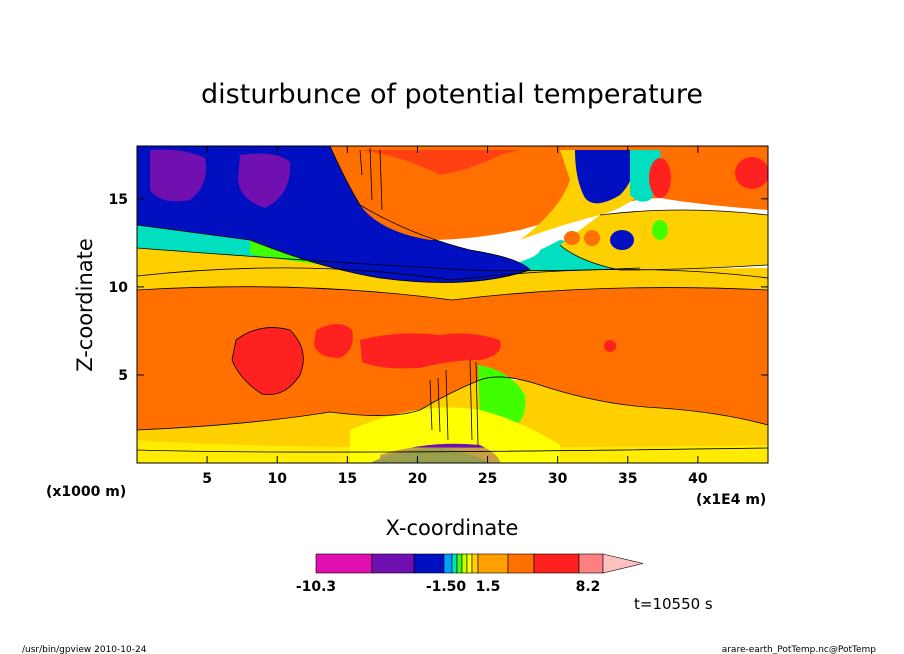  I want to click on colorbar-arrow, so click(623, 563).